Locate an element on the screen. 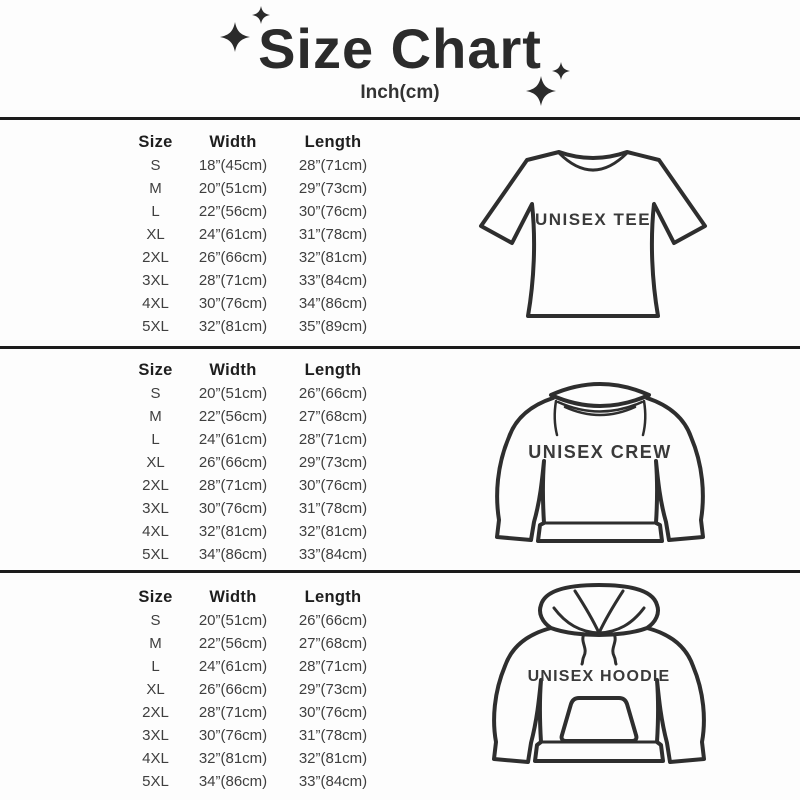 This screenshot has width=800, height=800. size-row: 3XL 28”(71cm) 33”(84cm) is located at coordinates (255, 280).